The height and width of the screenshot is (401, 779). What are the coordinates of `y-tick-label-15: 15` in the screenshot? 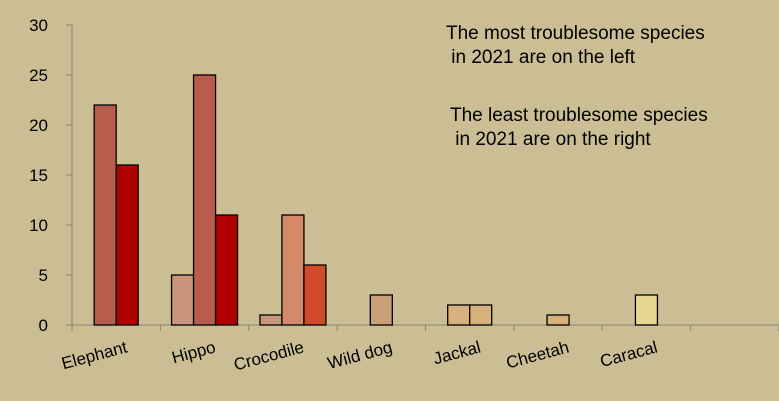 It's located at (38, 175).